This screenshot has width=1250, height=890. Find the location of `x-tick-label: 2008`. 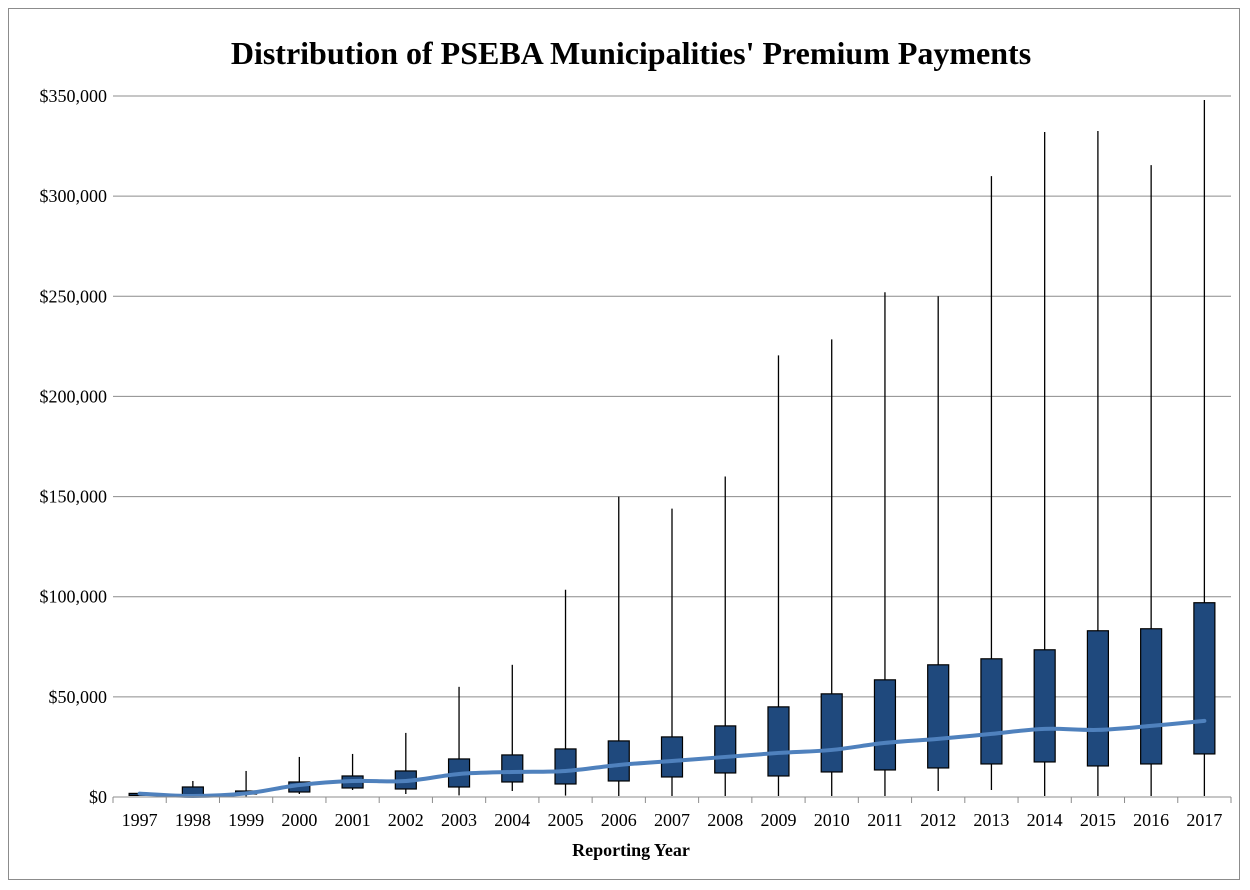

x-tick-label: 2008 is located at coordinates (725, 820).